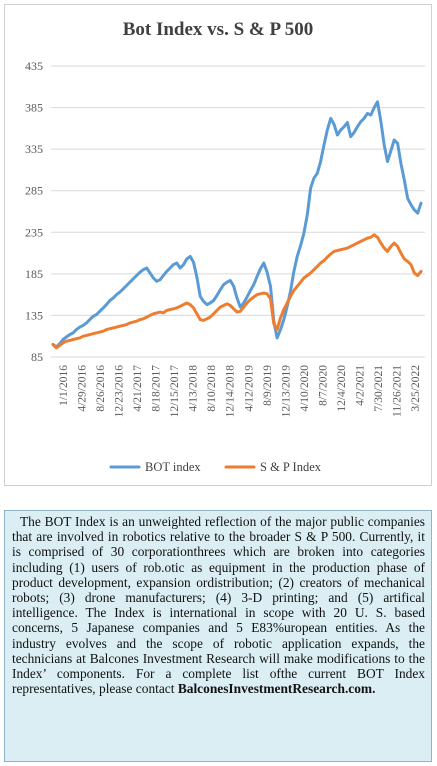 The height and width of the screenshot is (766, 437). What do you see at coordinates (138, 388) in the screenshot?
I see `x-tick-label: 4/21/2017` at bounding box center [138, 388].